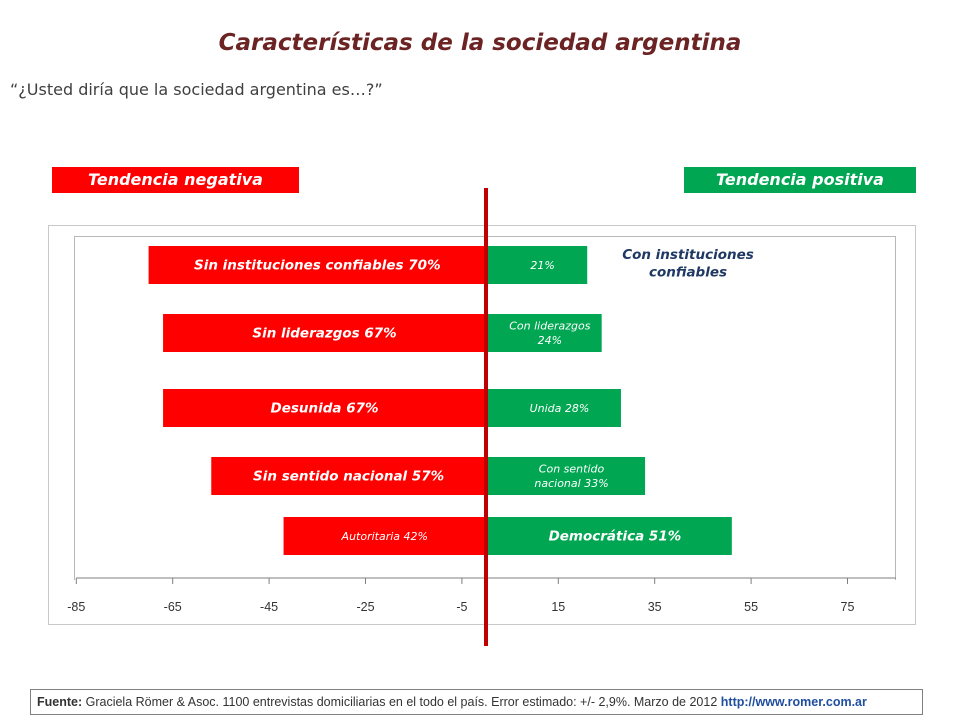 This screenshot has width=960, height=720. I want to click on bar-annotation: Con instituciones confiables, so click(688, 264).